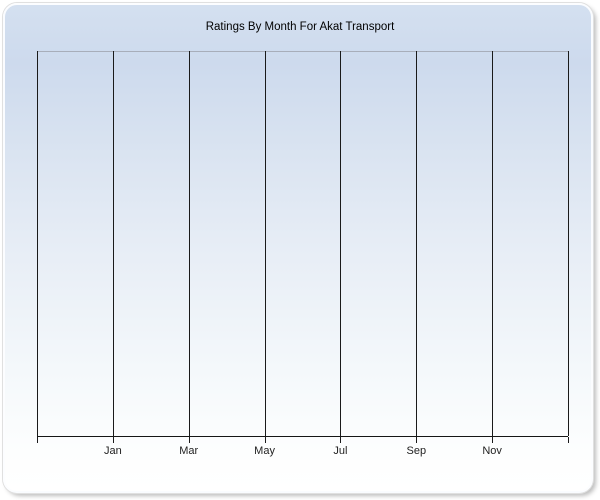 The height and width of the screenshot is (500, 600). I want to click on x-tick-label: May, so click(264, 451).